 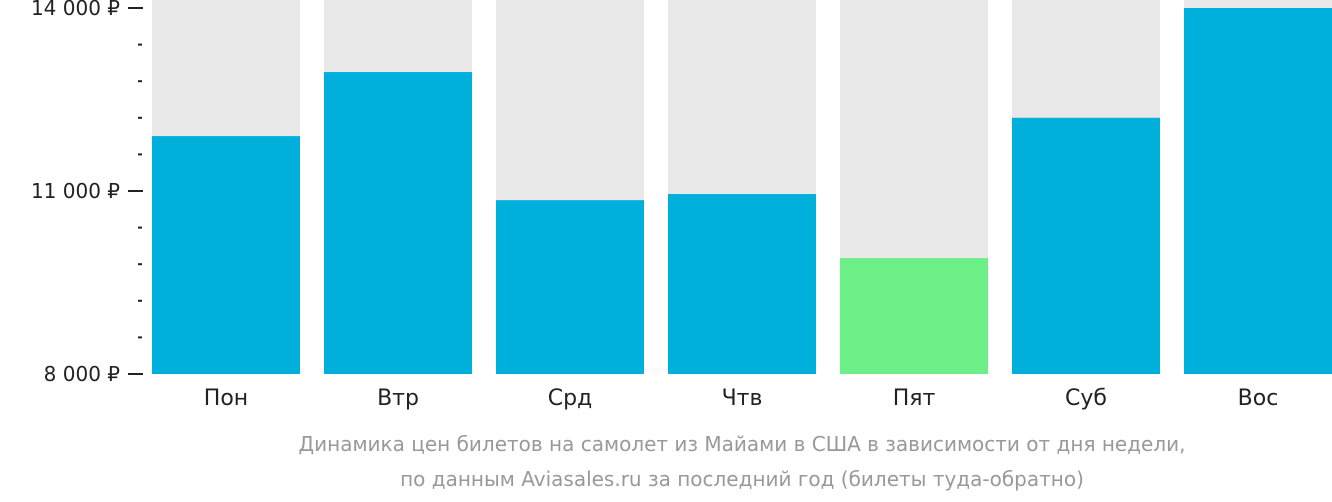 I want to click on x-tick-label: Втр, so click(x=398, y=398).